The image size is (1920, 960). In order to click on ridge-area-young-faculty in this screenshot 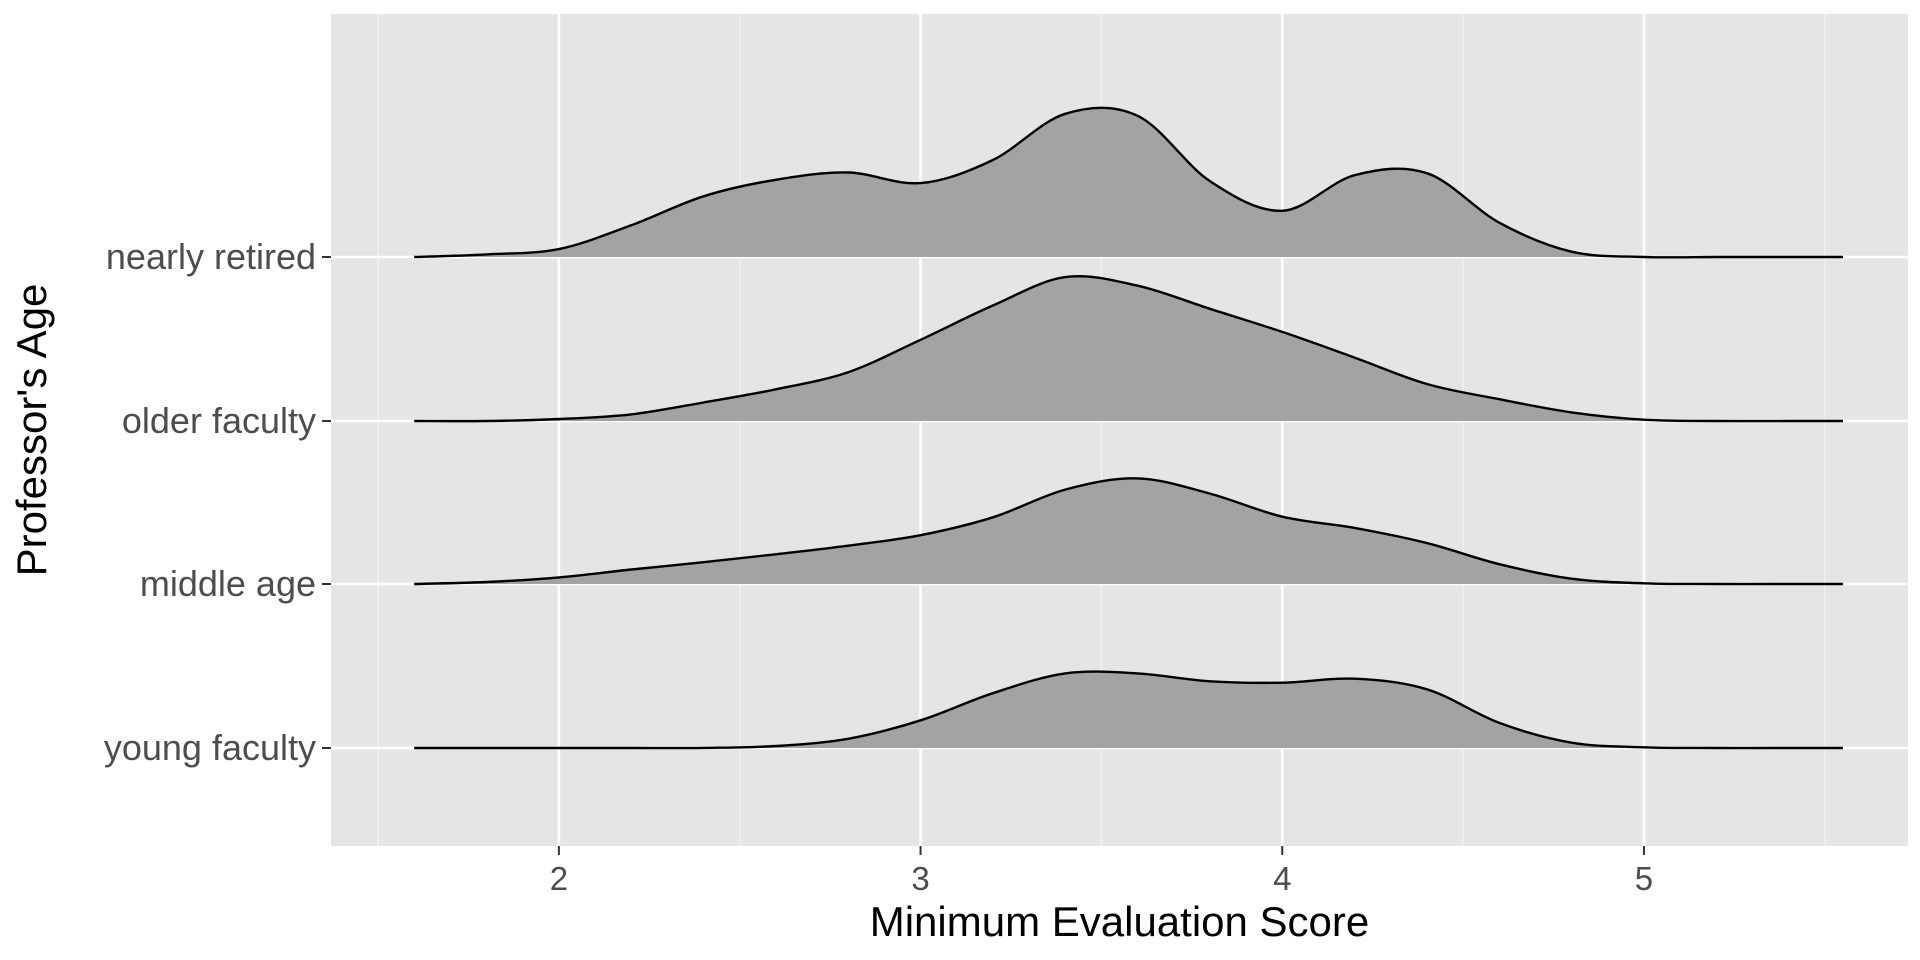, I will do `click(1128, 710)`.